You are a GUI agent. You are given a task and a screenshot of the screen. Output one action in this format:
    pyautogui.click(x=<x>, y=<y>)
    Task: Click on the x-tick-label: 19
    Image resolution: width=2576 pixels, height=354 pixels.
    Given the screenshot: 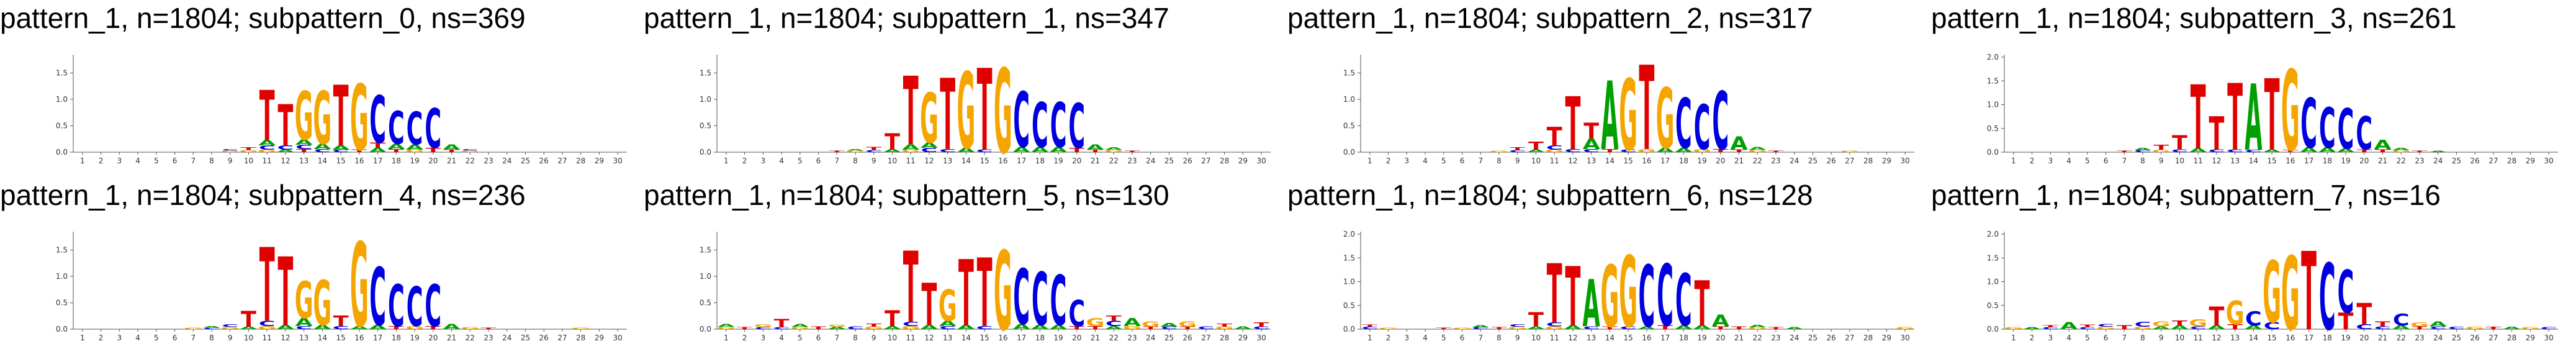 What is the action you would take?
    pyautogui.click(x=2345, y=161)
    